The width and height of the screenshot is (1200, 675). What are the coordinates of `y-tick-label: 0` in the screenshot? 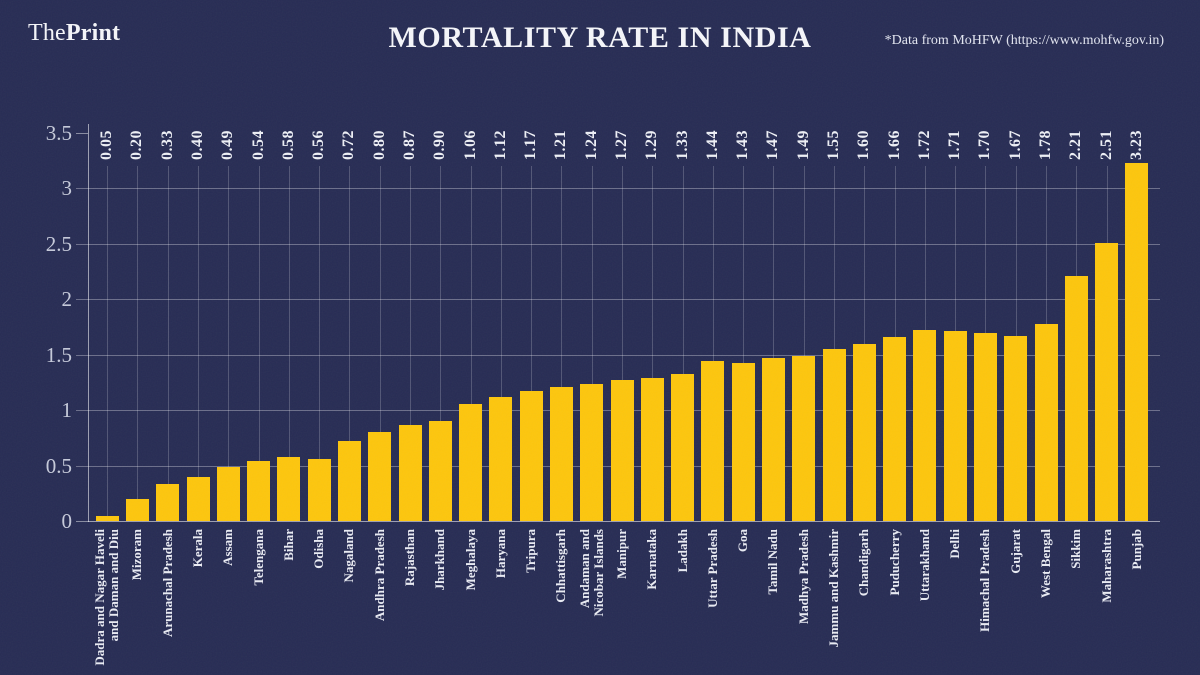 It's located at (67, 521).